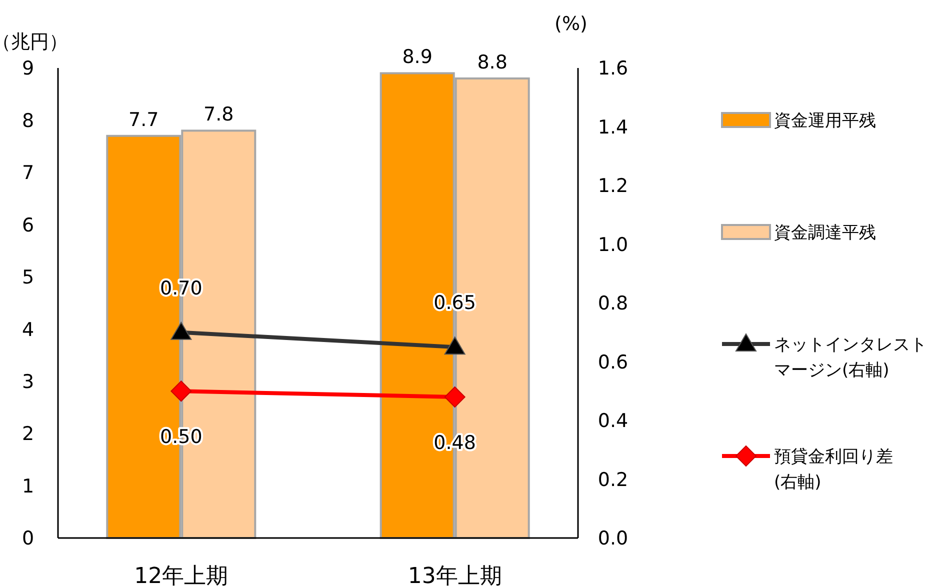  What do you see at coordinates (613, 186) in the screenshot?
I see `y2-tick-label: 1.2` at bounding box center [613, 186].